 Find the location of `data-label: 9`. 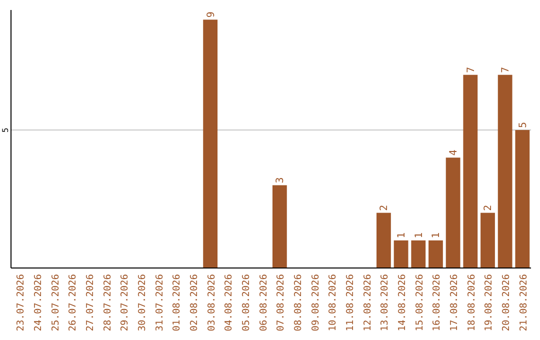

data-label: 9 is located at coordinates (211, 15).